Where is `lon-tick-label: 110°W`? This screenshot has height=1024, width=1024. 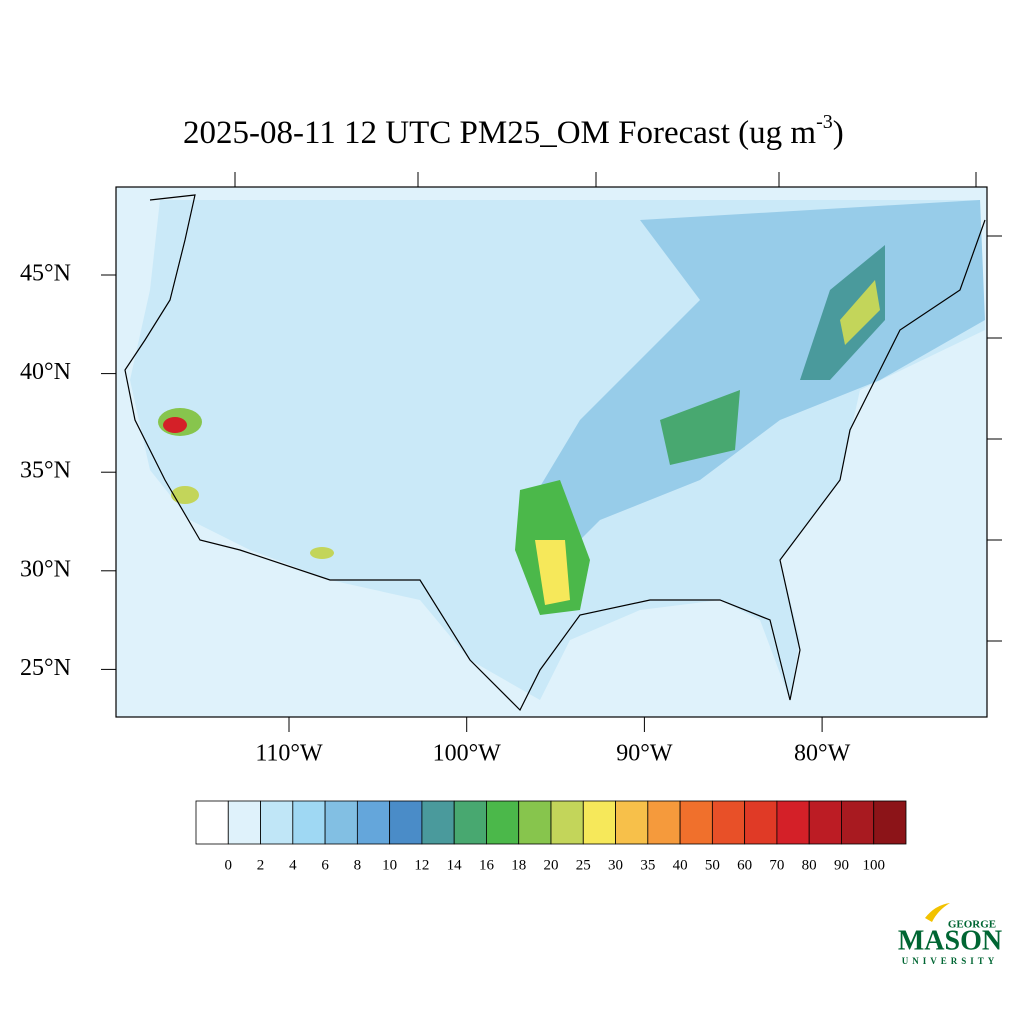 lon-tick-label: 110°W is located at coordinates (289, 754).